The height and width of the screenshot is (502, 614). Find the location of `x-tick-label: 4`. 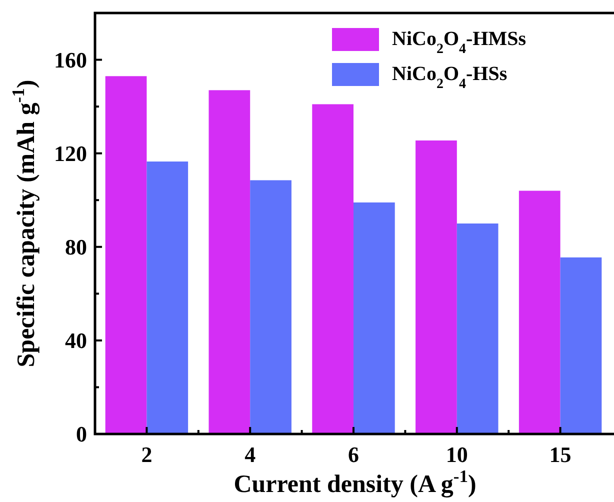

x-tick-label: 4 is located at coordinates (250, 454).